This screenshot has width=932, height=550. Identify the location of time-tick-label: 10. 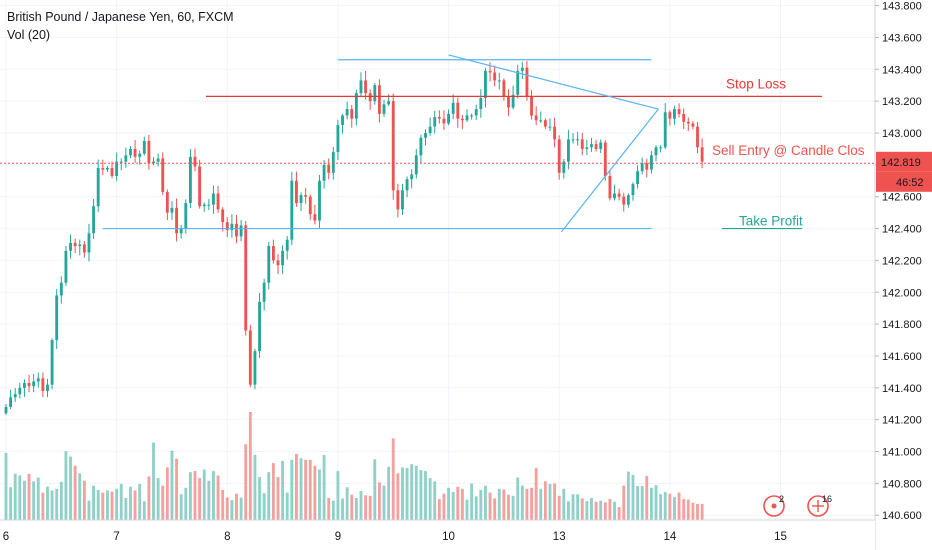
(448, 537).